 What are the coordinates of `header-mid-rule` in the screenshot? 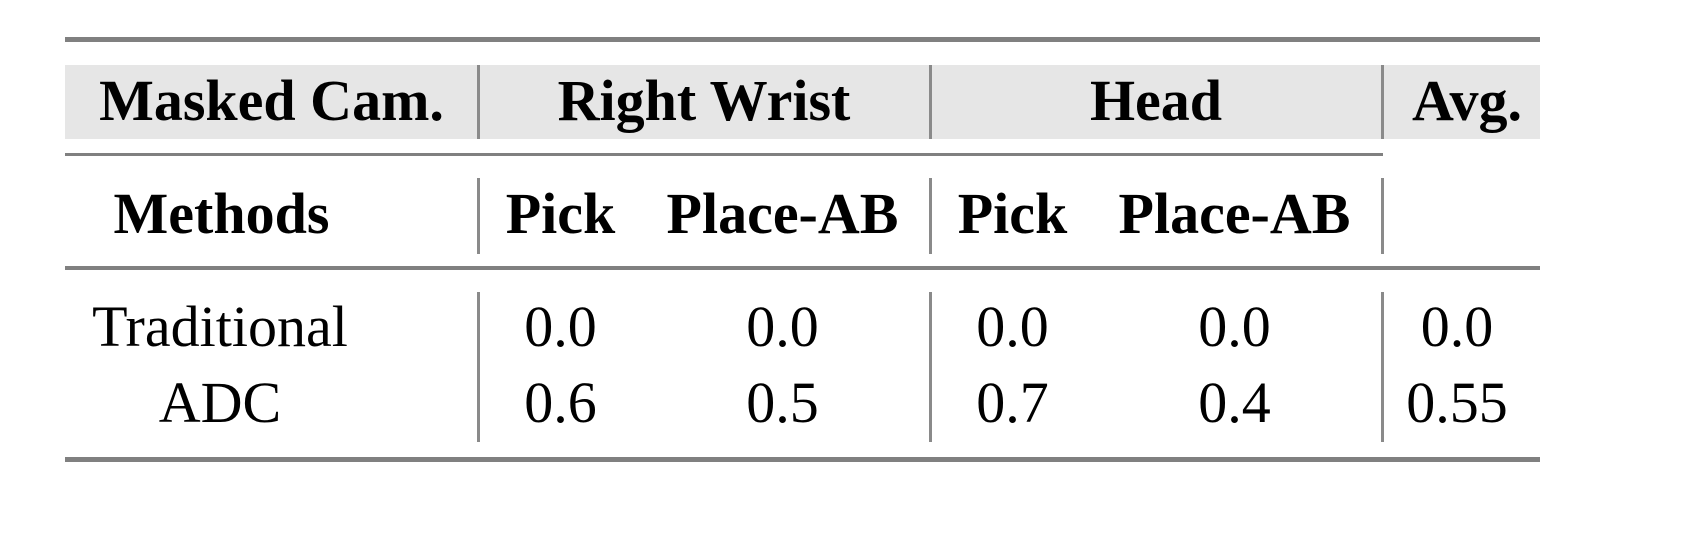 It's located at (724, 154).